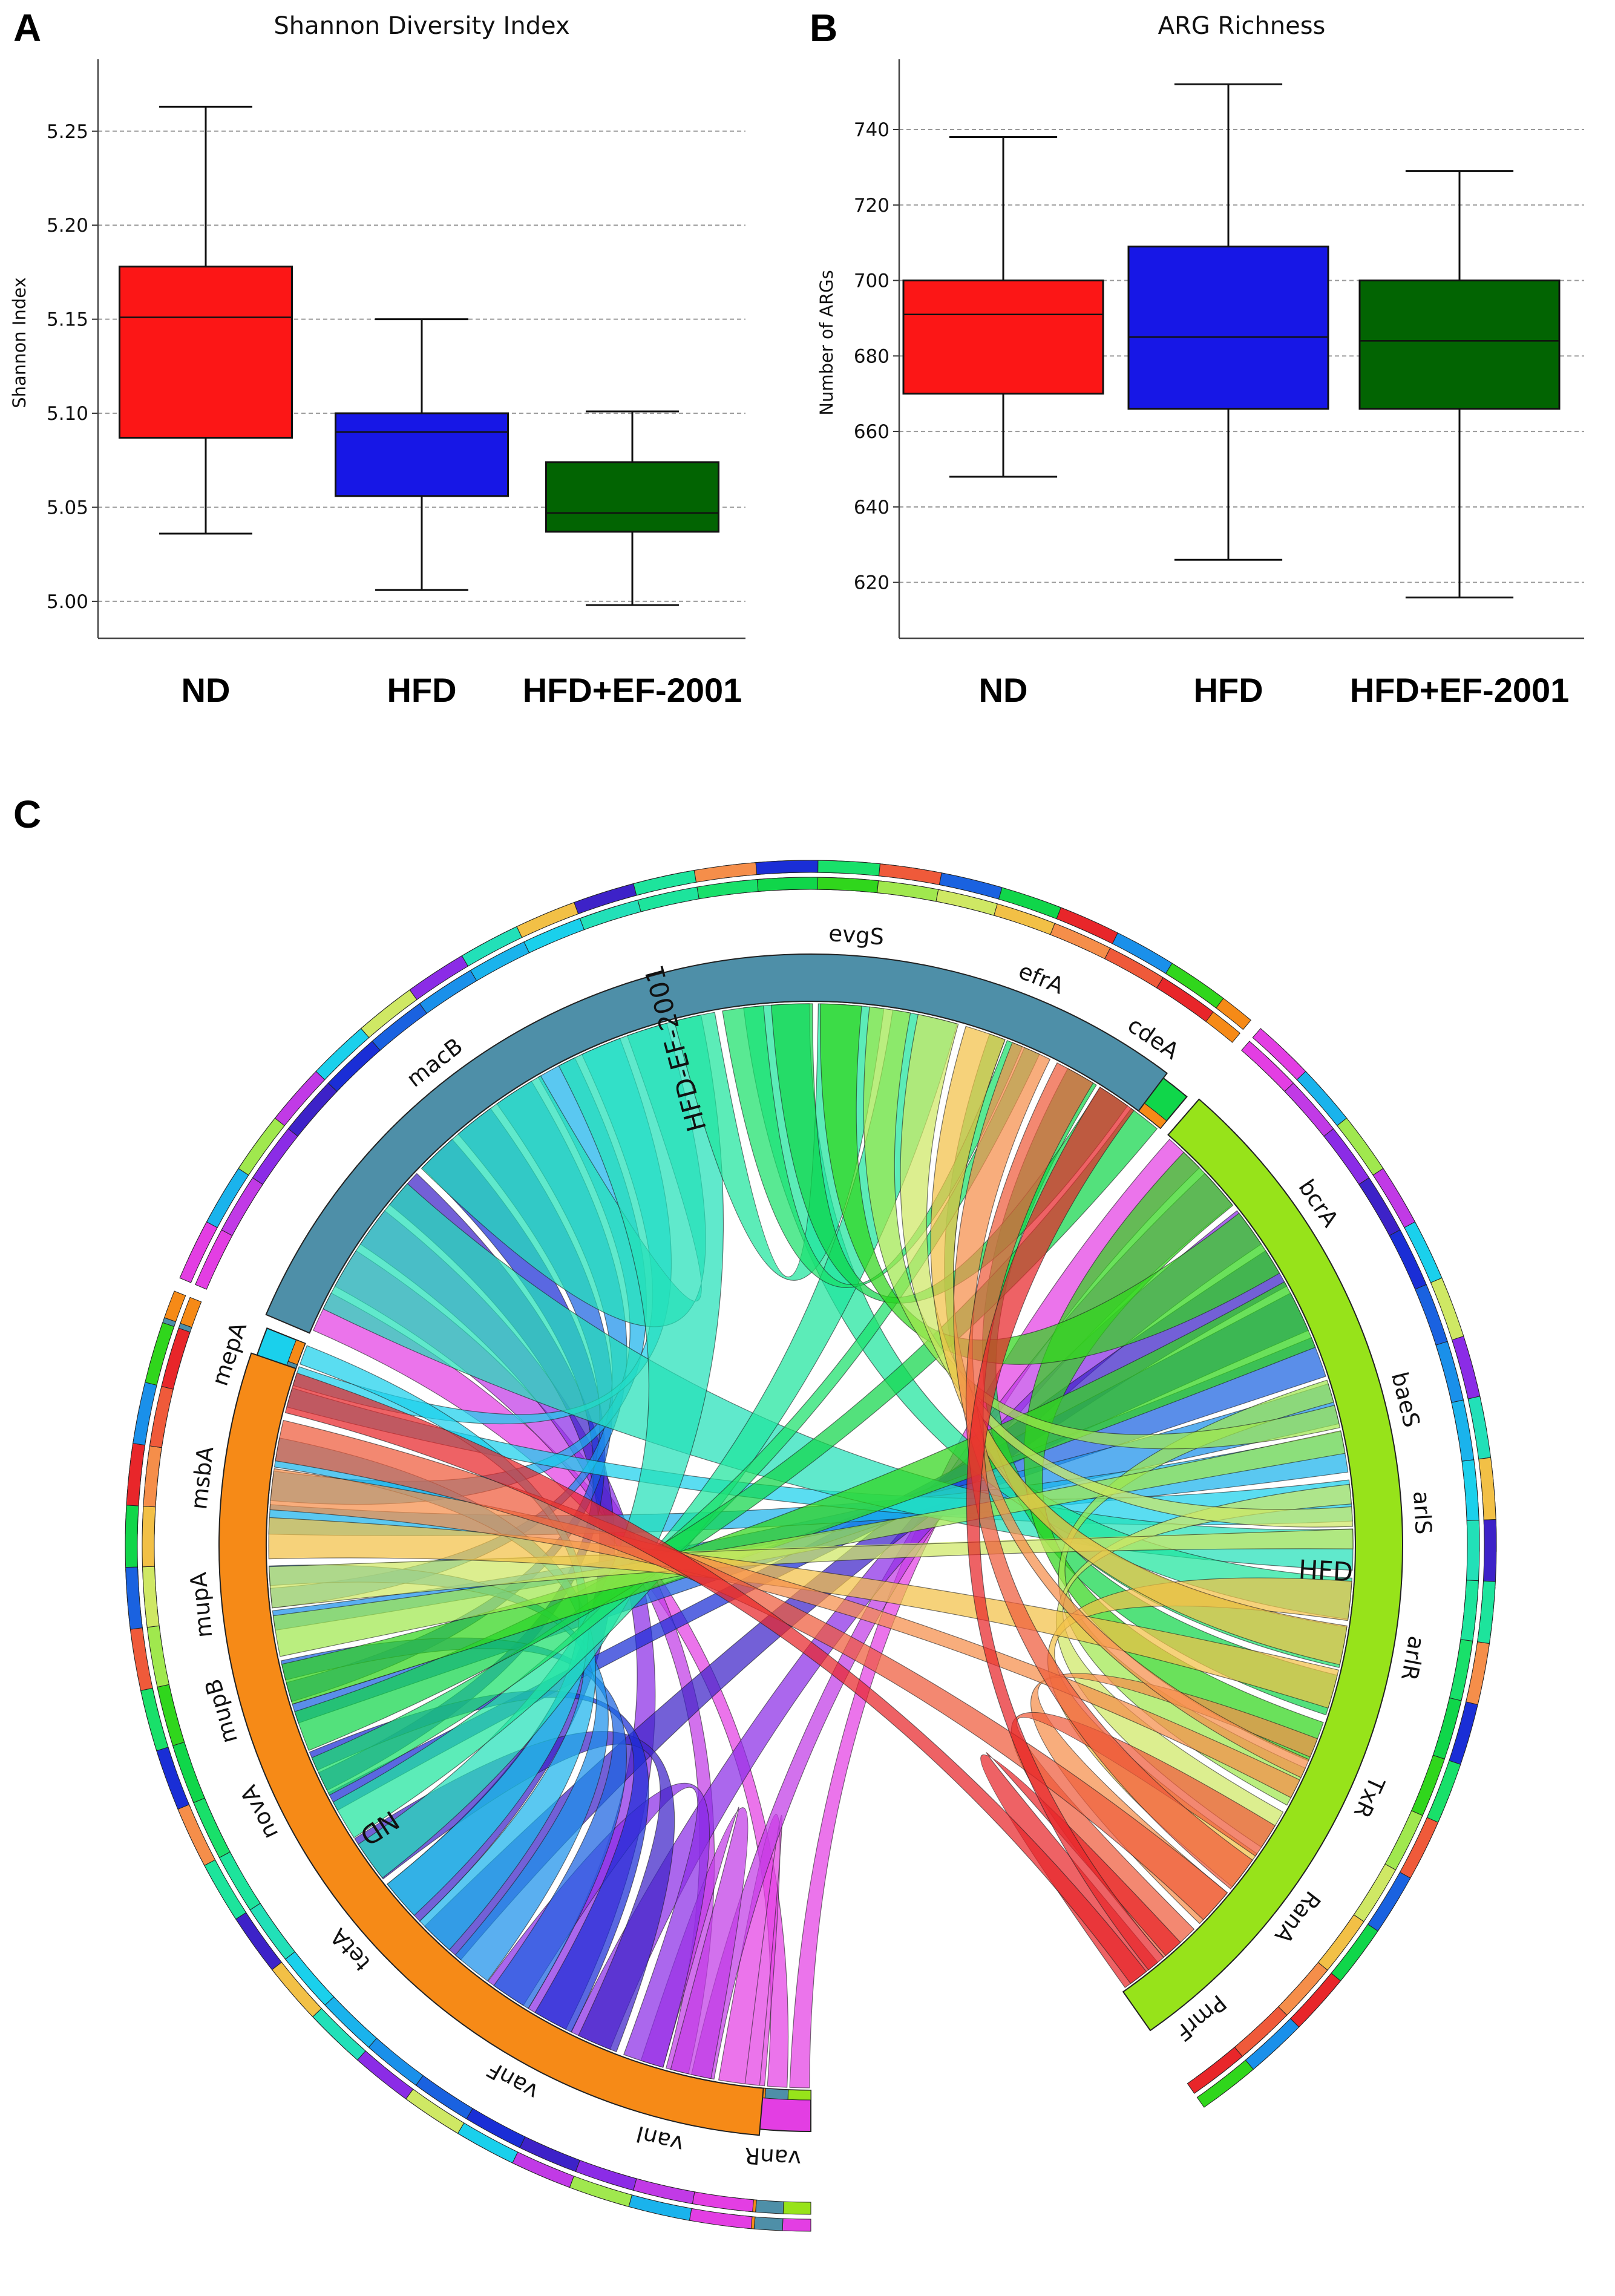 Image resolution: width=1615 pixels, height=2296 pixels. I want to click on y-tick-label: 660, so click(871, 432).